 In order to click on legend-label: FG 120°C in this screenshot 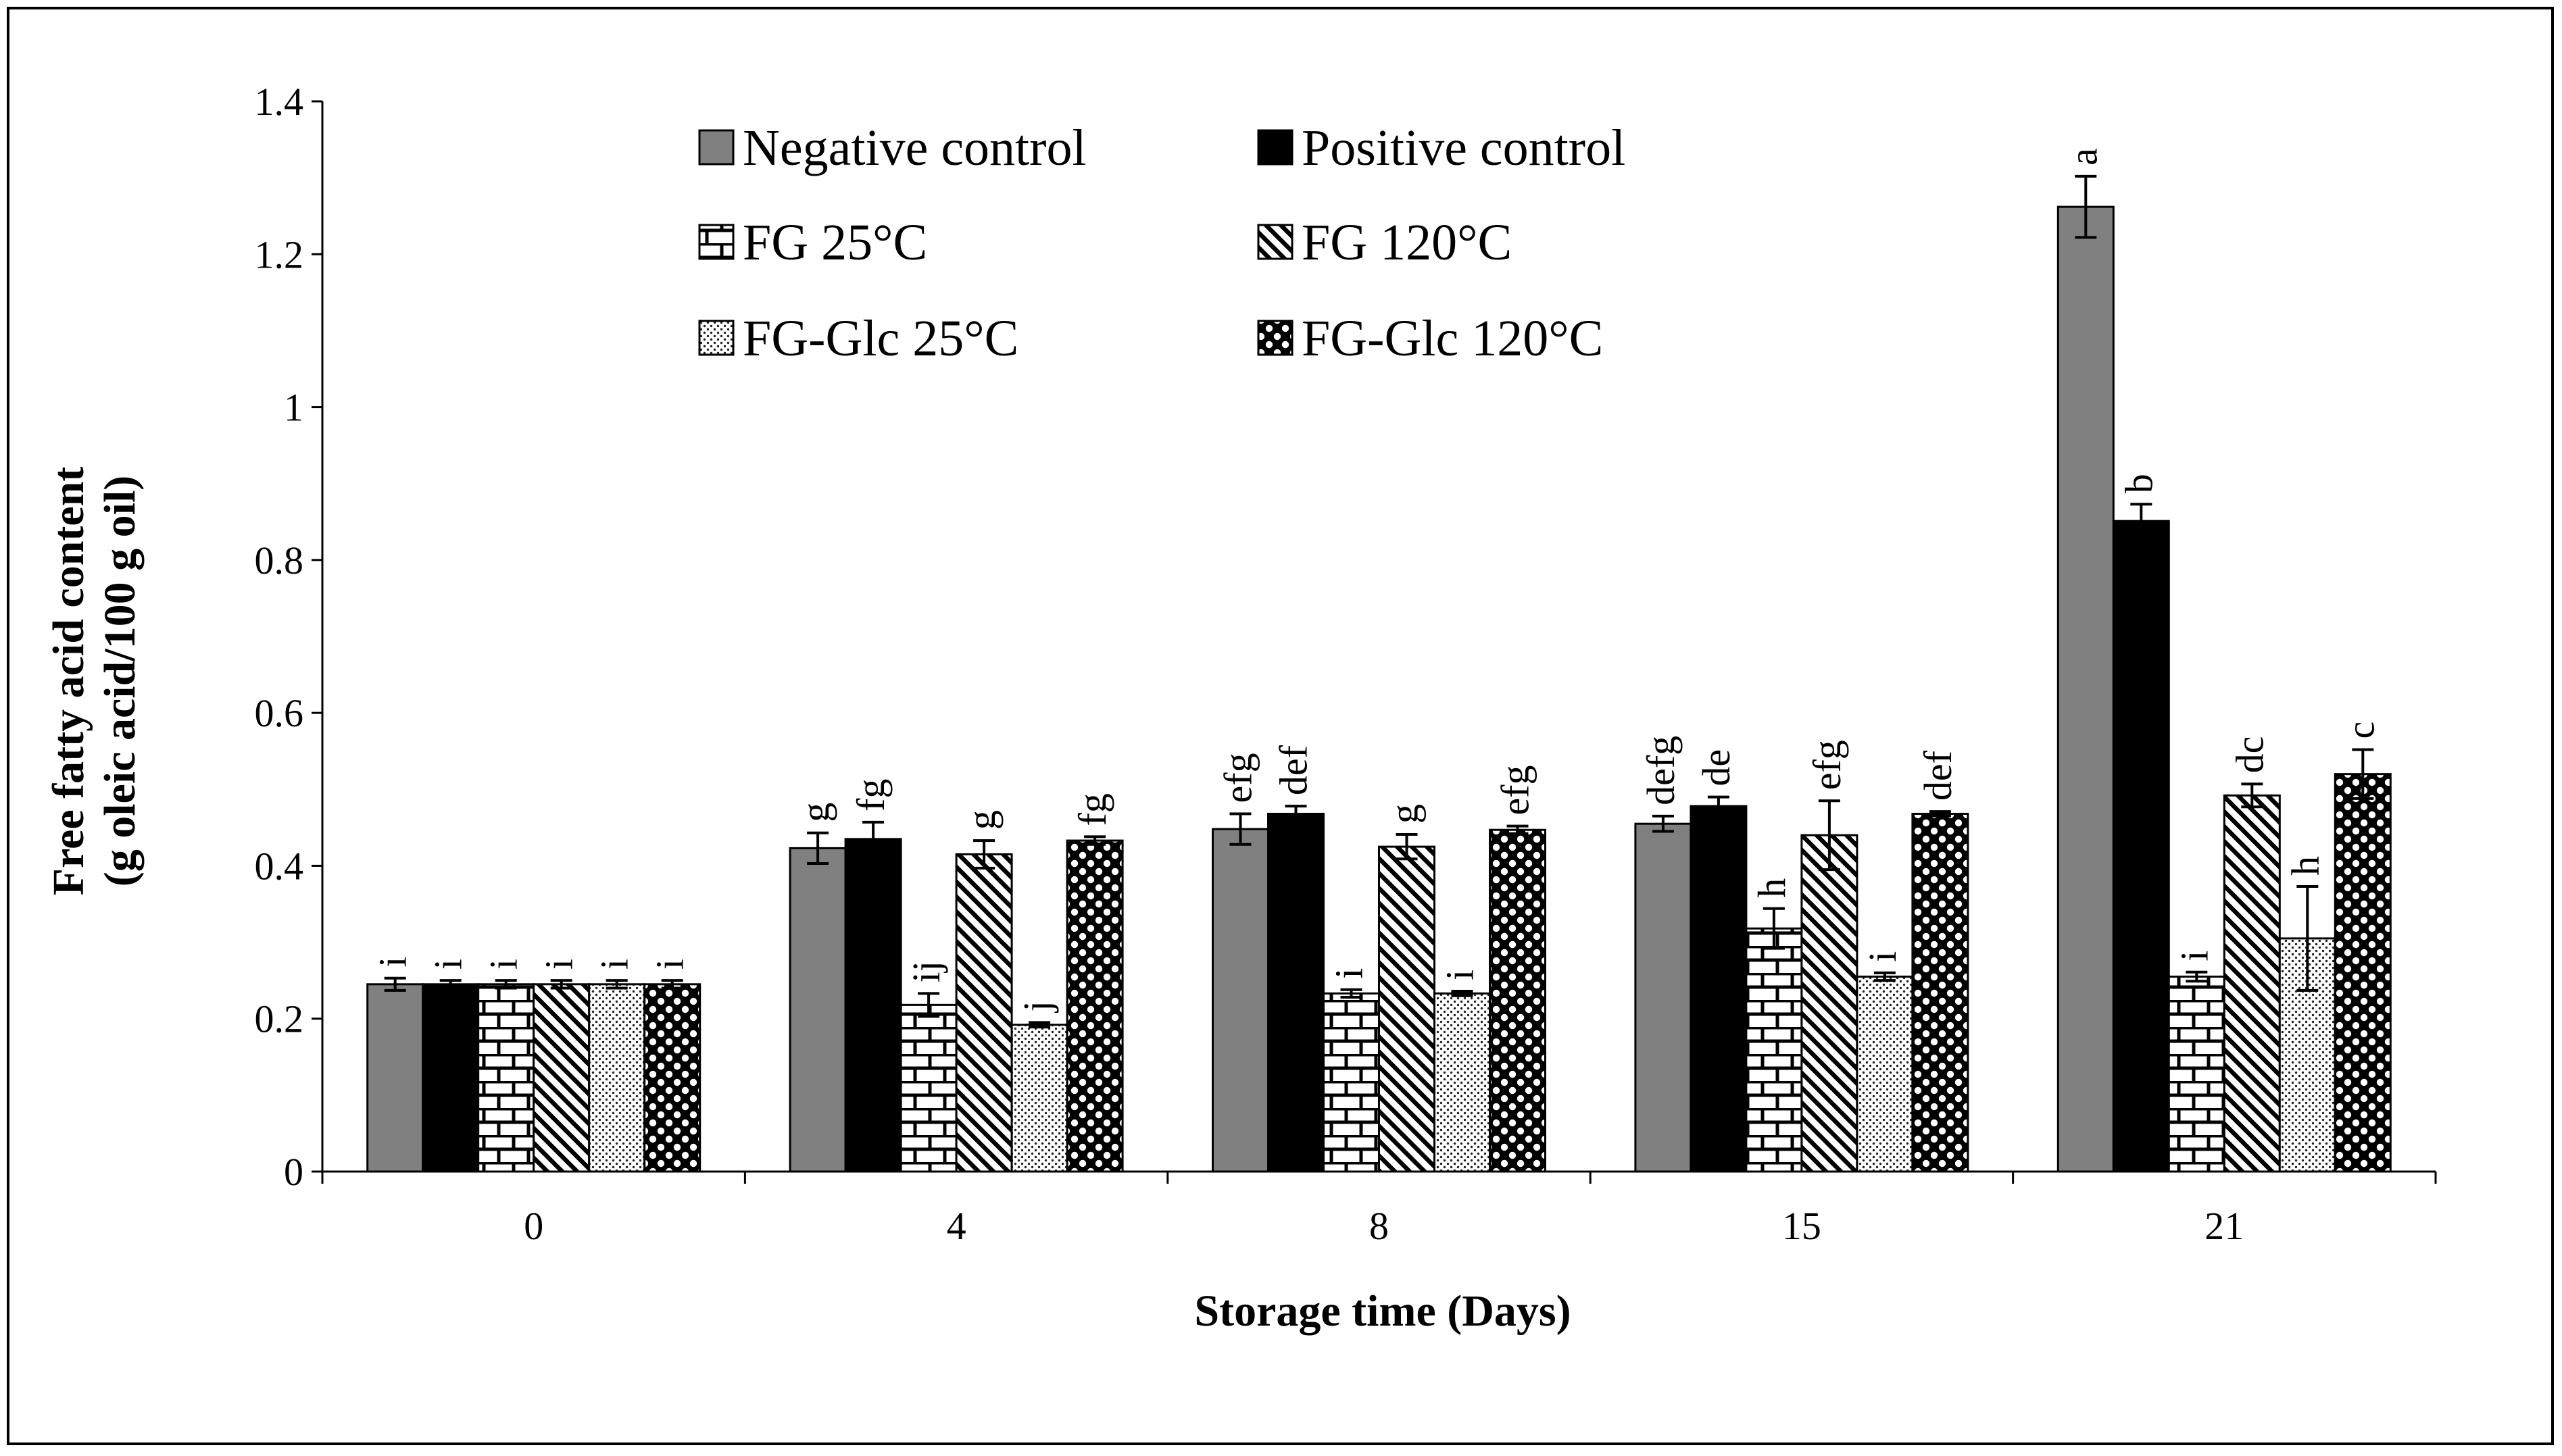, I will do `click(1407, 242)`.